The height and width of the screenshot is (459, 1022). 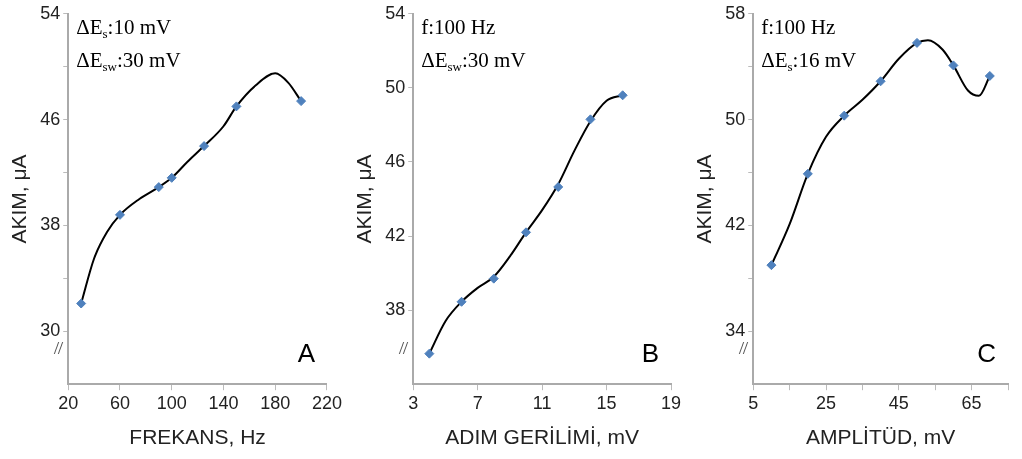 I want to click on y-tick-label: 58, so click(x=735, y=12).